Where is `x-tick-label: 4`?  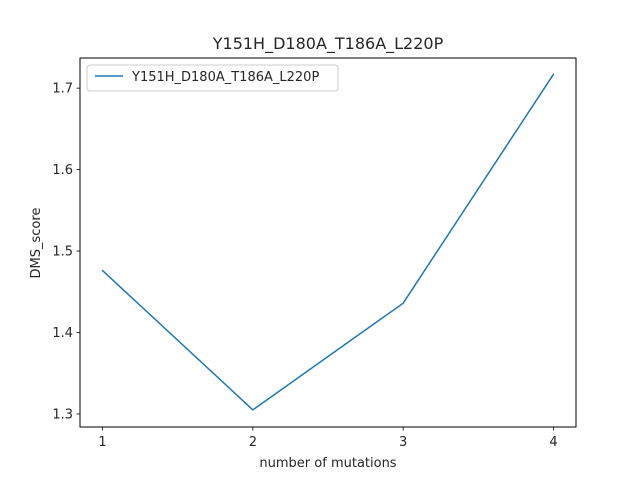
x-tick-label: 4 is located at coordinates (553, 442).